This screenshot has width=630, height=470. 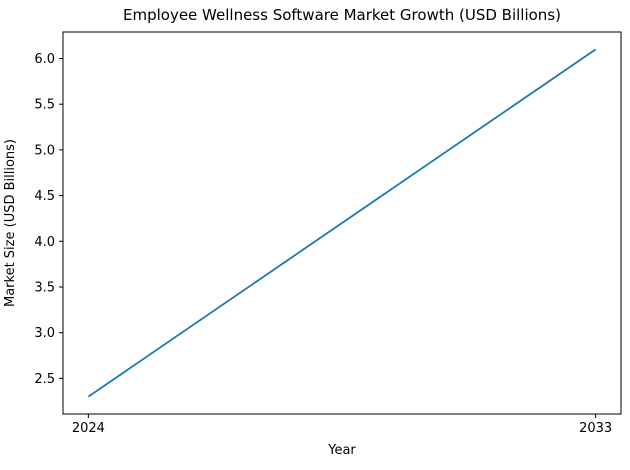 What do you see at coordinates (44, 59) in the screenshot?
I see `y-tick-label: 6.0` at bounding box center [44, 59].